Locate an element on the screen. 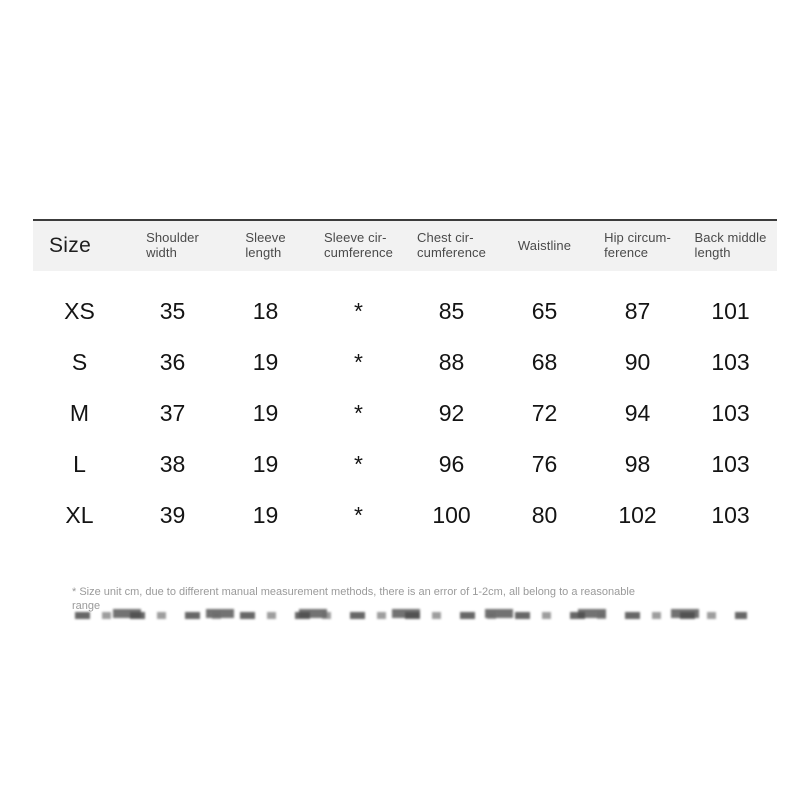 The width and height of the screenshot is (800, 800). table-cell: 76 is located at coordinates (544, 464).